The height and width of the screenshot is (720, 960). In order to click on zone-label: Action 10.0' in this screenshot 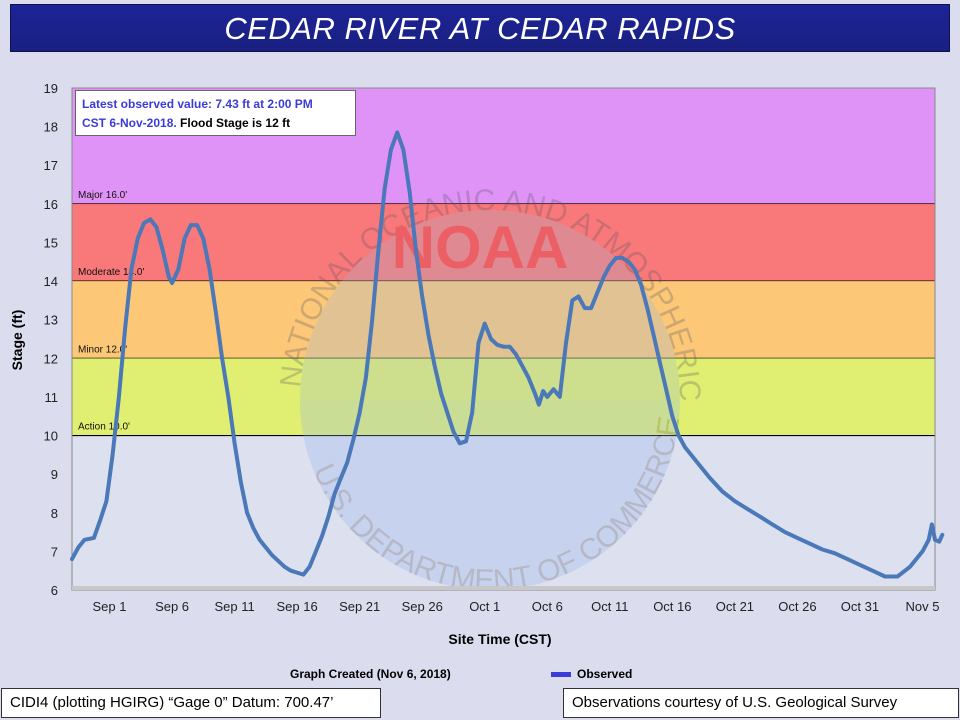, I will do `click(104, 427)`.